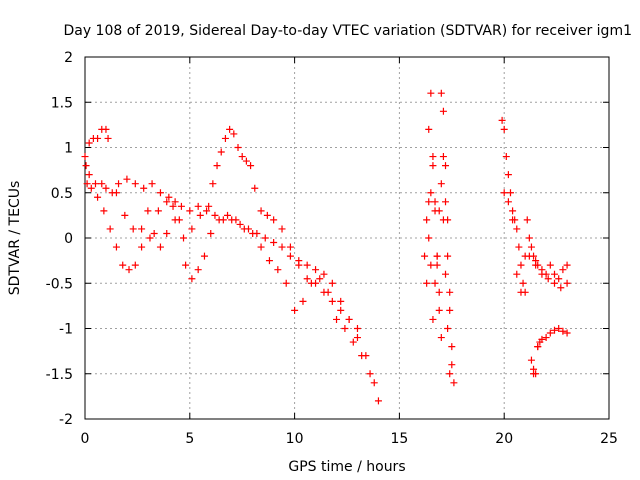 This screenshot has width=640, height=480. I want to click on x-tick-label: 25, so click(609, 439).